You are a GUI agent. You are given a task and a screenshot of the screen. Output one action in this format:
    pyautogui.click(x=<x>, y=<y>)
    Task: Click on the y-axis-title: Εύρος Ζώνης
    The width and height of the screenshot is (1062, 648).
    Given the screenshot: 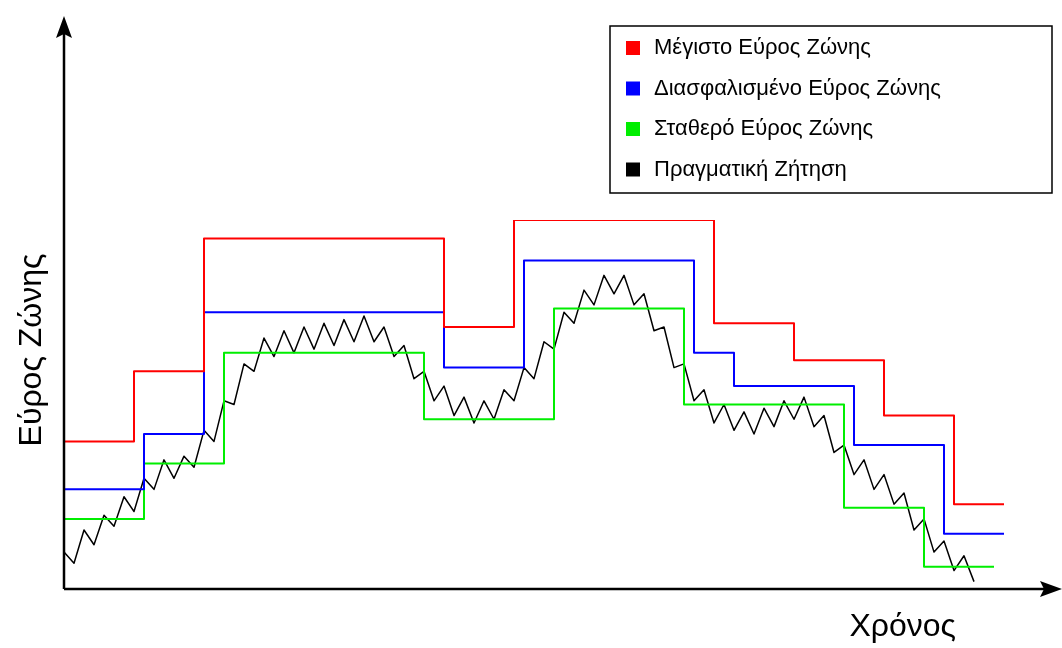 What is the action you would take?
    pyautogui.click(x=29, y=350)
    